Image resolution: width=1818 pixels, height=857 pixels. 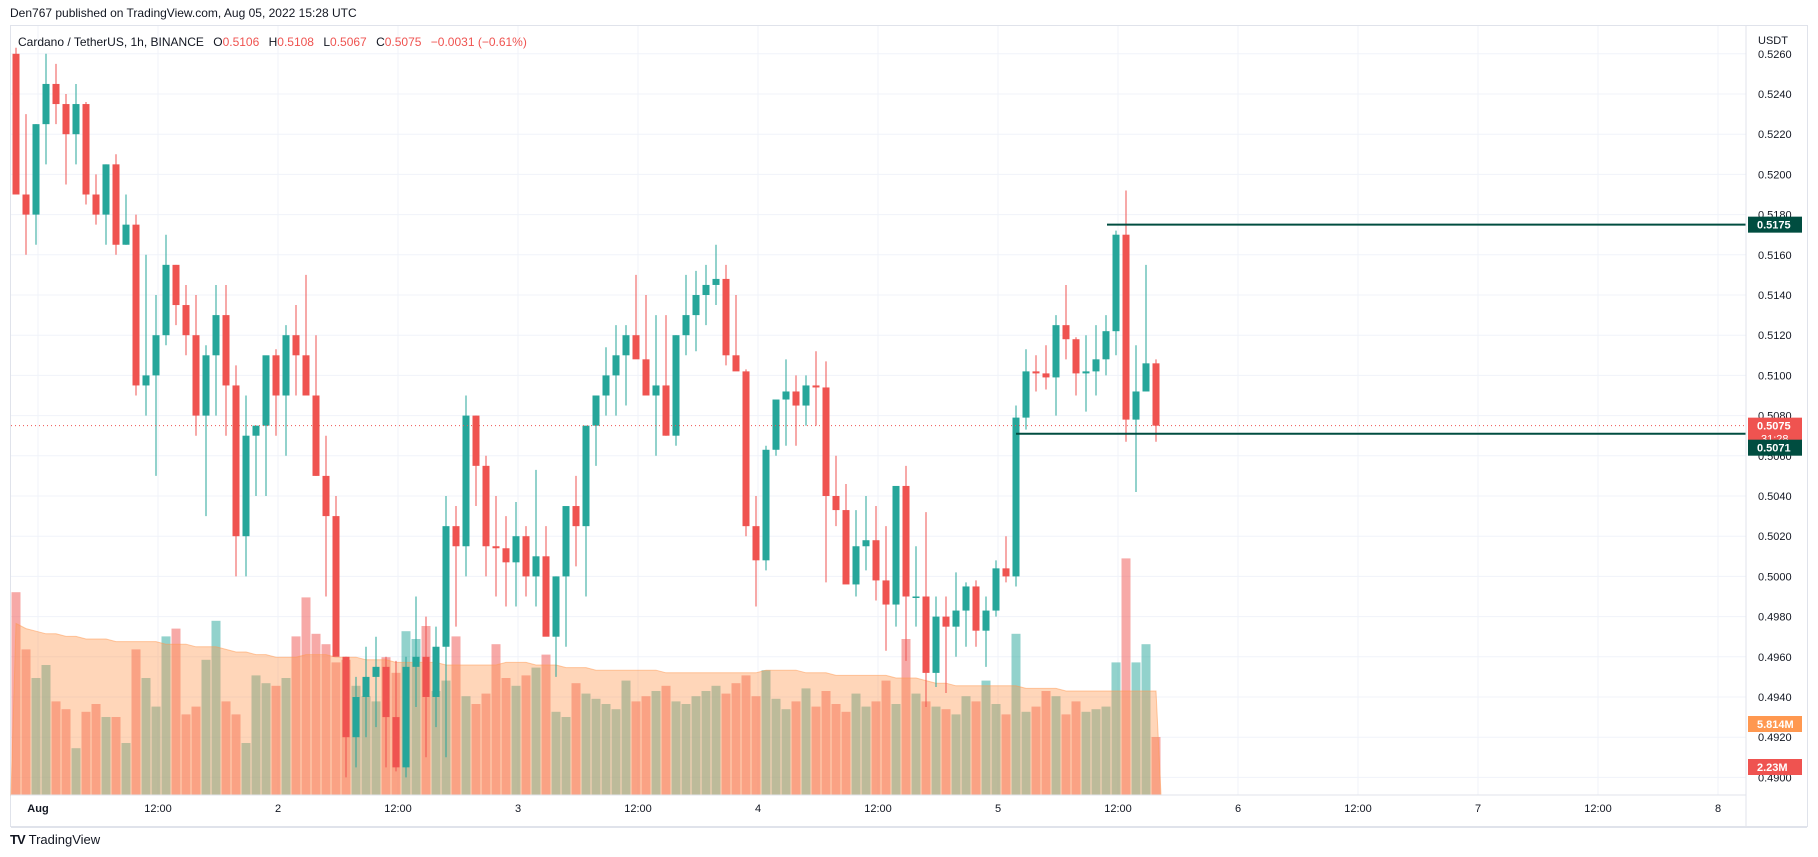 I want to click on change-value: −0.0031 (−0.61%), so click(x=478, y=42).